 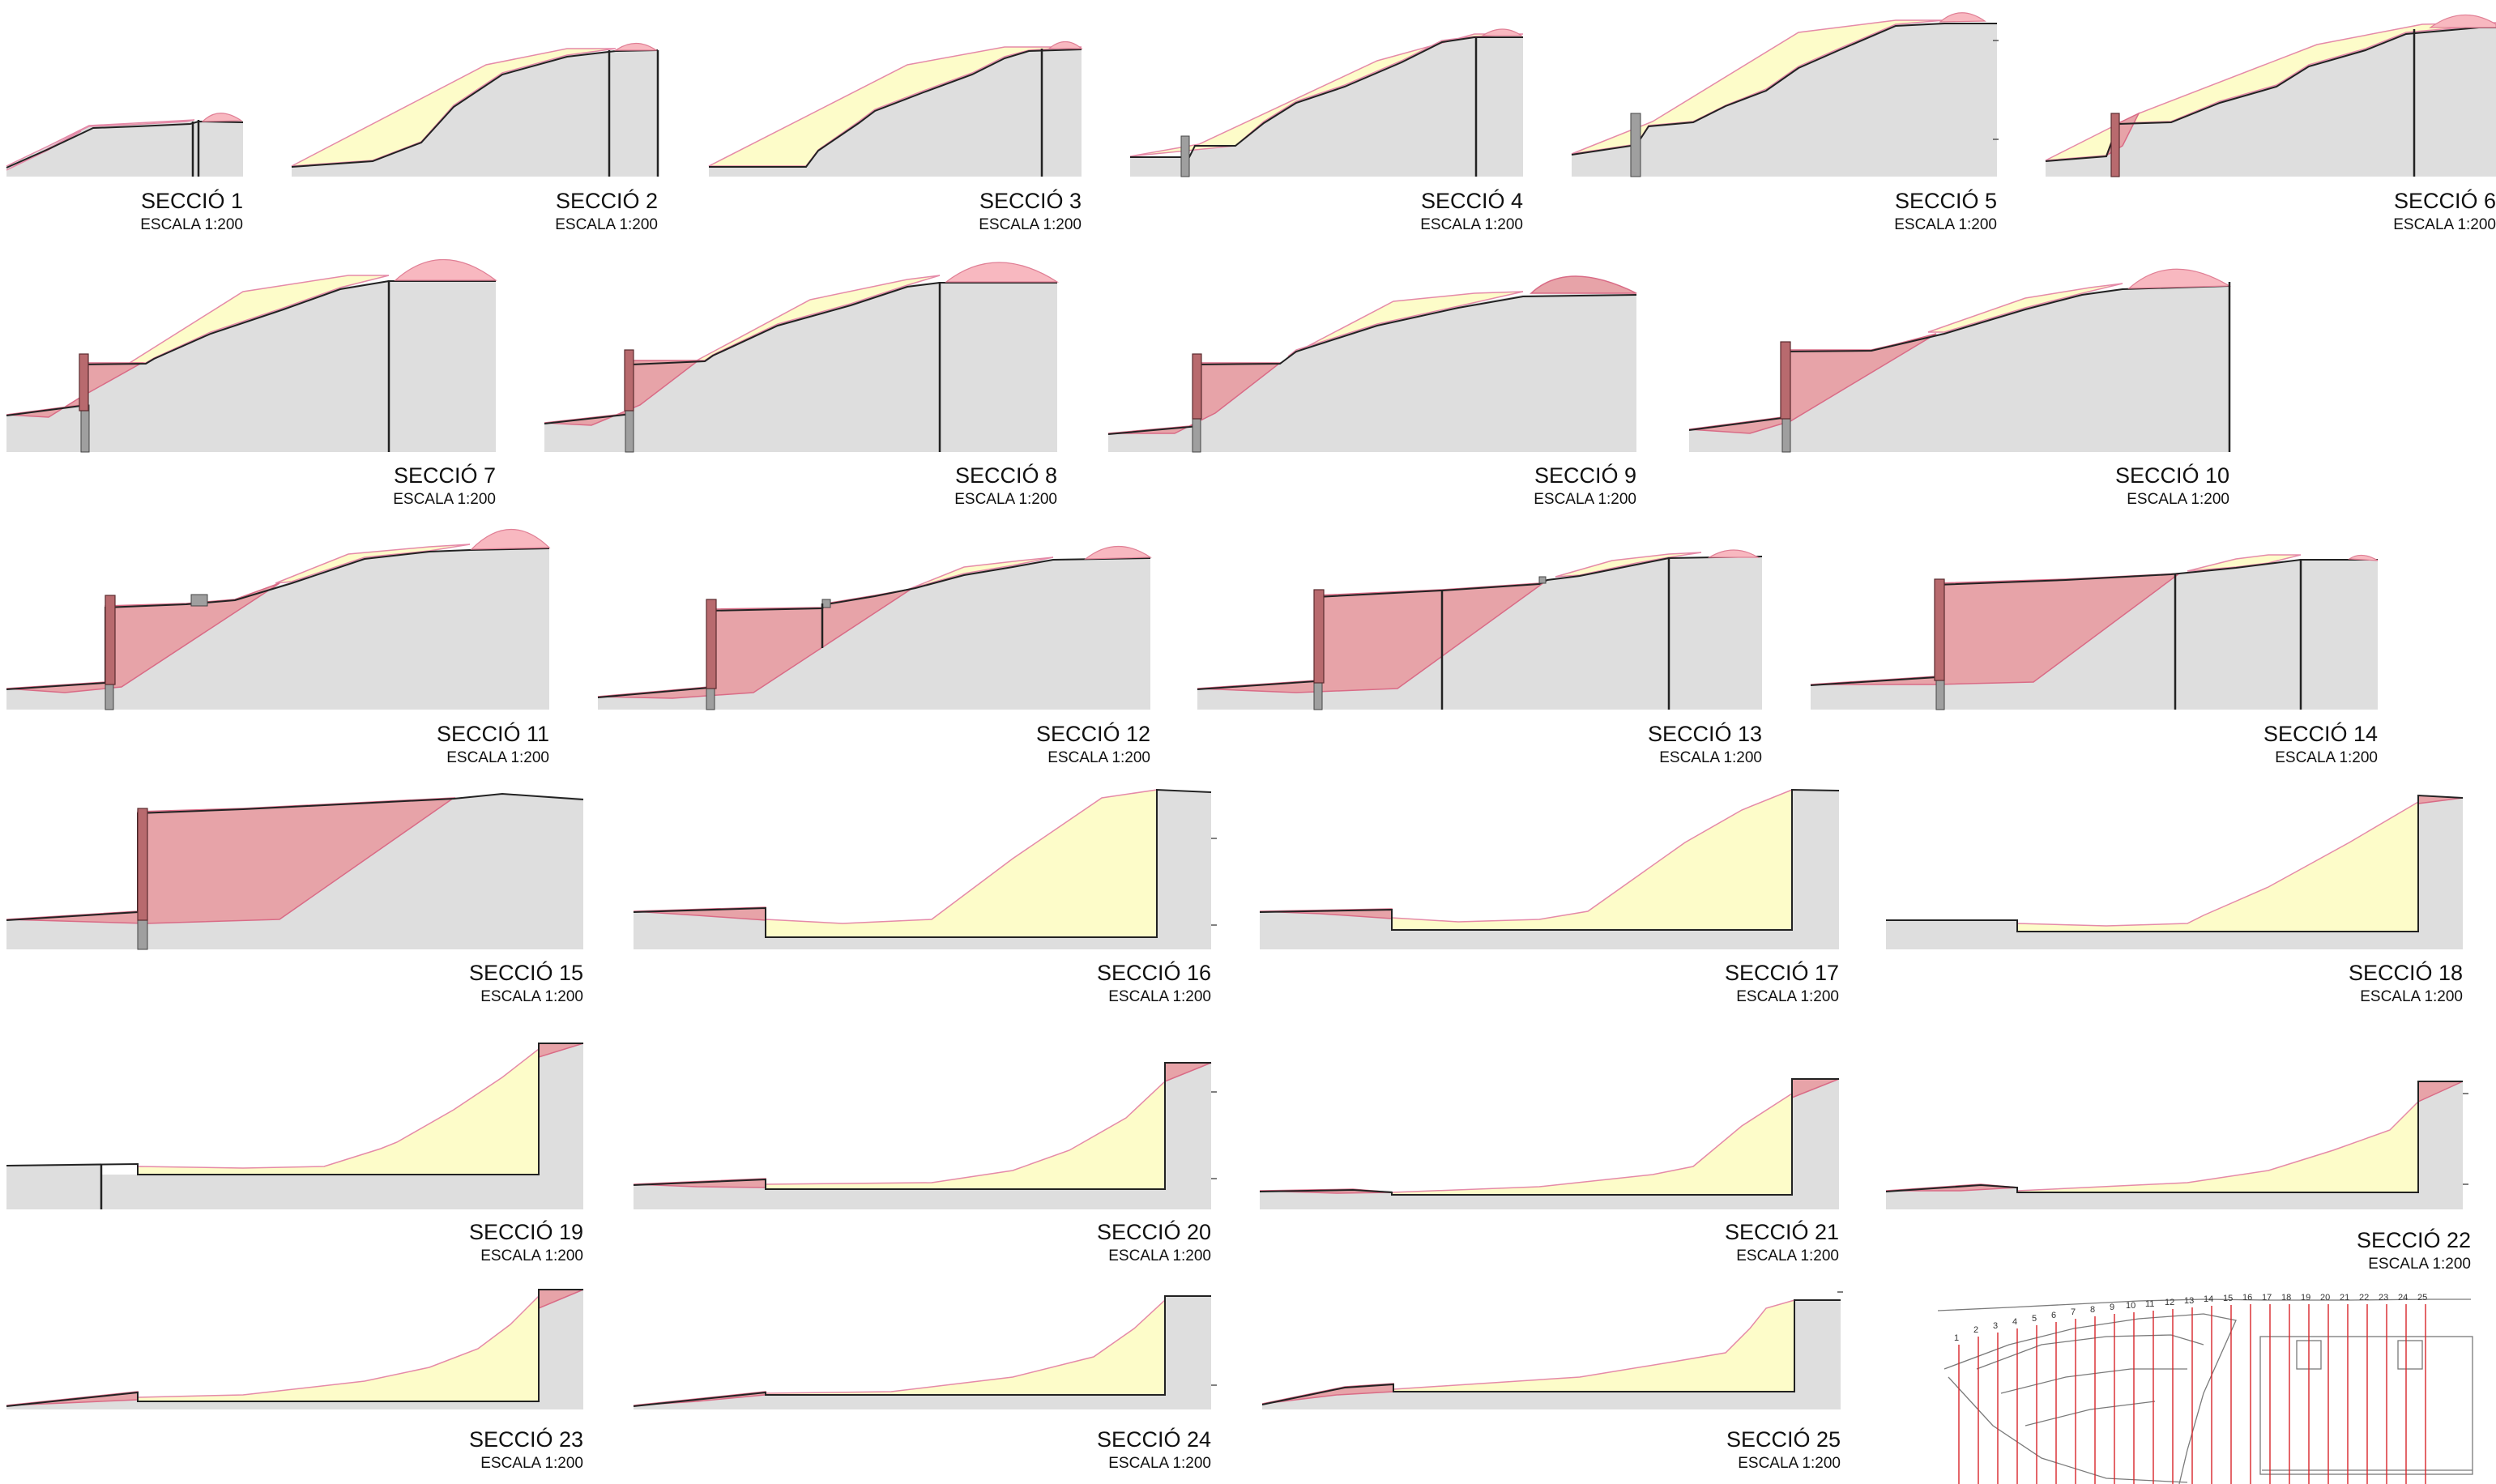 What do you see at coordinates (1154, 1231) in the screenshot?
I see `section-title: SECCIÓ 20` at bounding box center [1154, 1231].